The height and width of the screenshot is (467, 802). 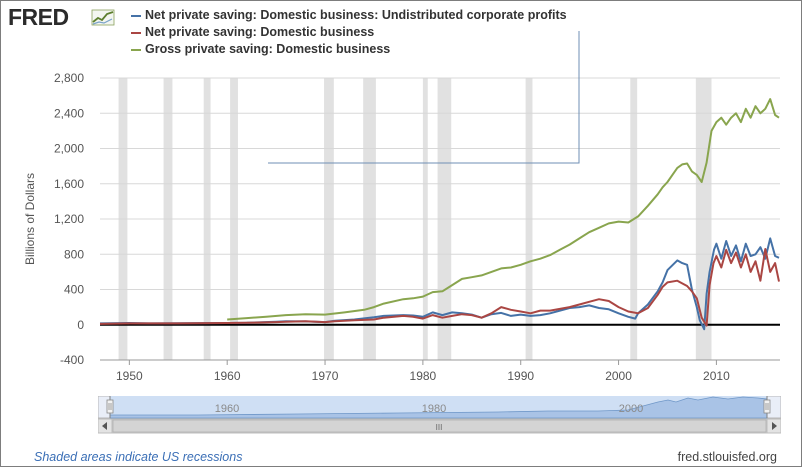 I want to click on navigator-scrollbar: III, so click(x=439, y=426).